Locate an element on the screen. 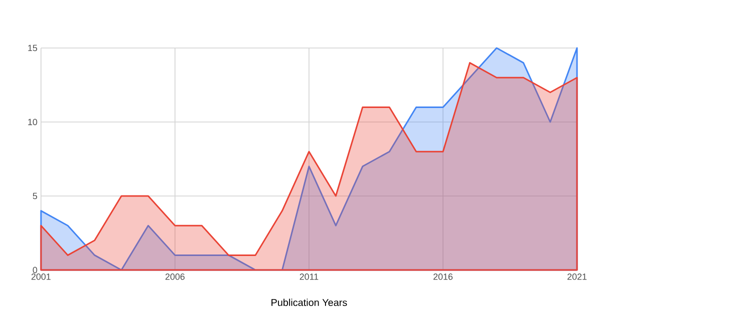 The width and height of the screenshot is (737, 335). y-tick-label: 5 is located at coordinates (35, 196).